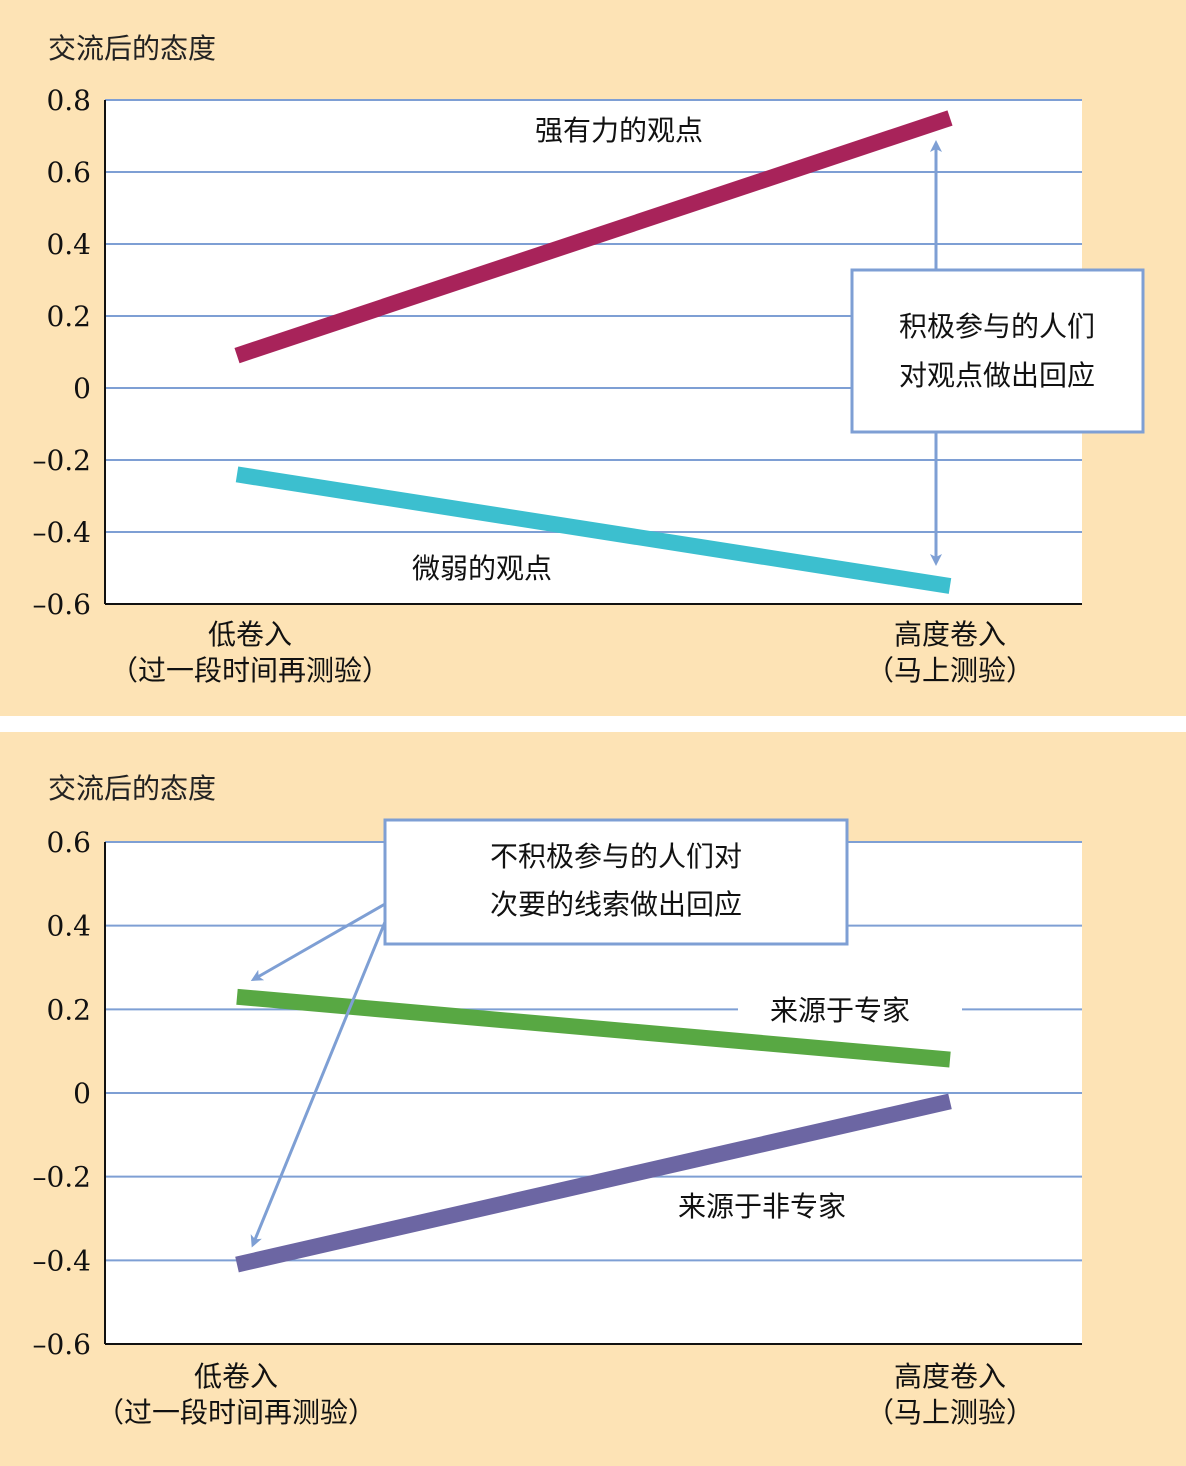 The width and height of the screenshot is (1186, 1466). I want to click on arrow-to-nonexpert, so click(318, 1084).